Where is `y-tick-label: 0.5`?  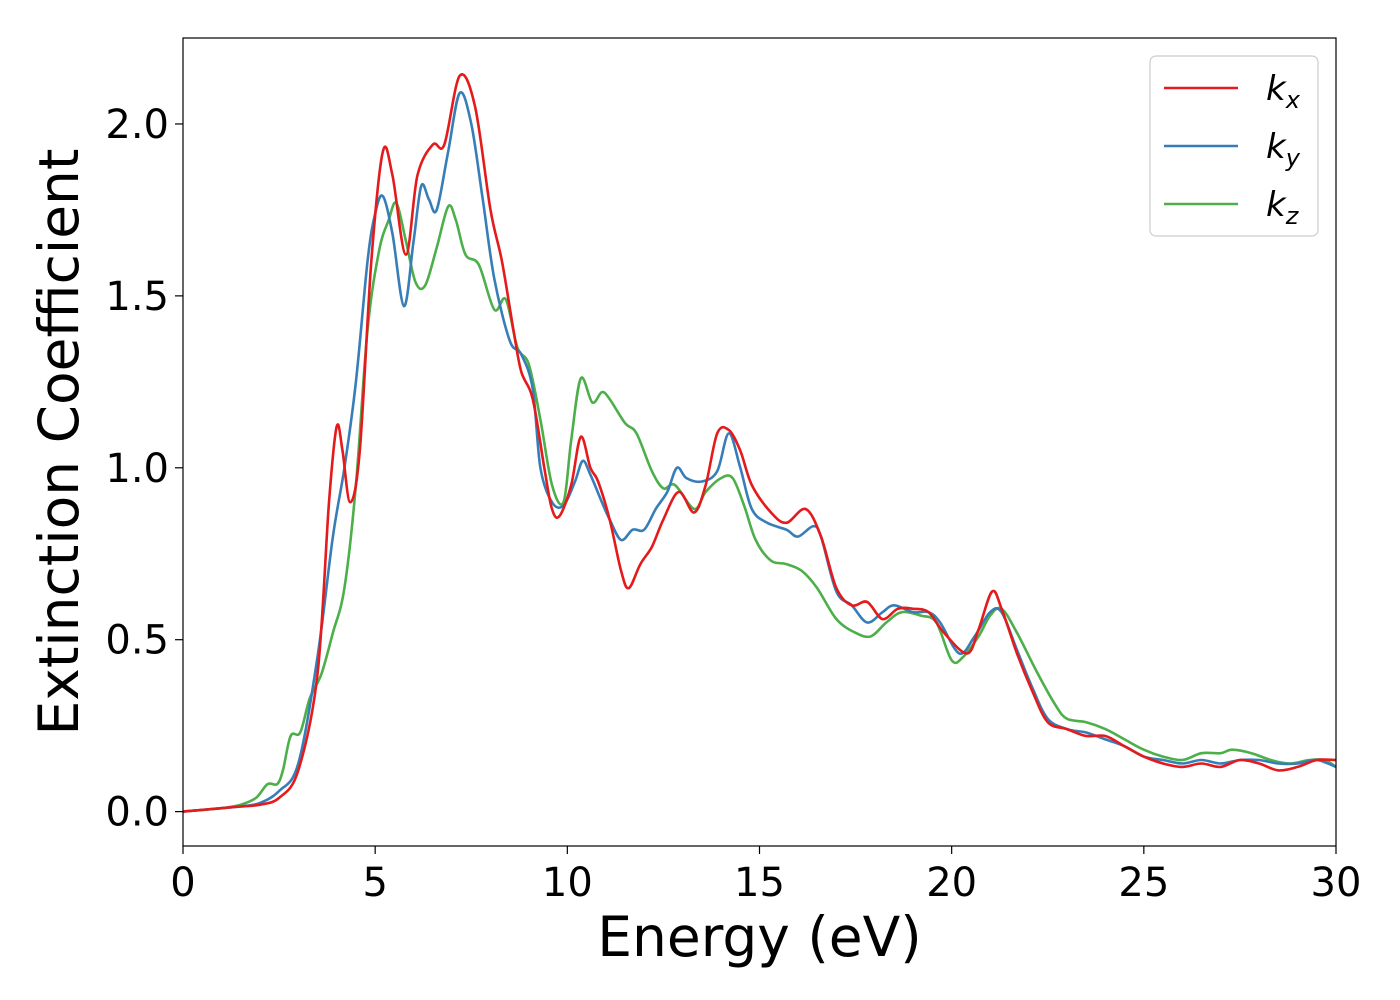 y-tick-label: 0.5 is located at coordinates (137, 641).